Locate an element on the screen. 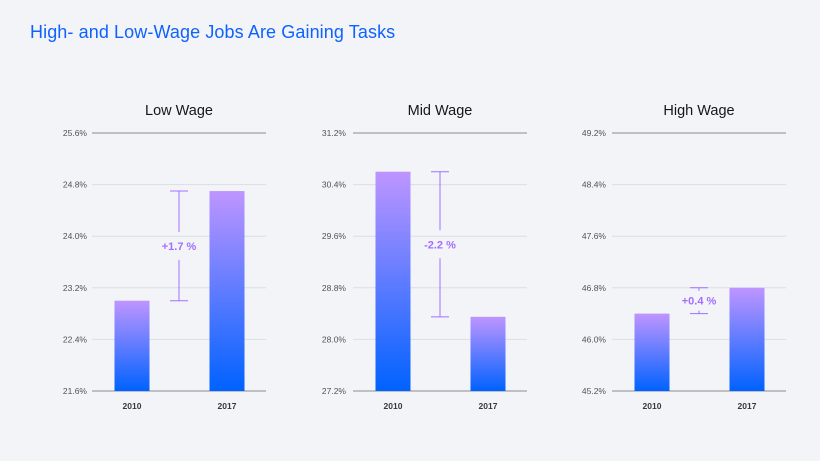  y-tick-label: 46.8% is located at coordinates (594, 288).